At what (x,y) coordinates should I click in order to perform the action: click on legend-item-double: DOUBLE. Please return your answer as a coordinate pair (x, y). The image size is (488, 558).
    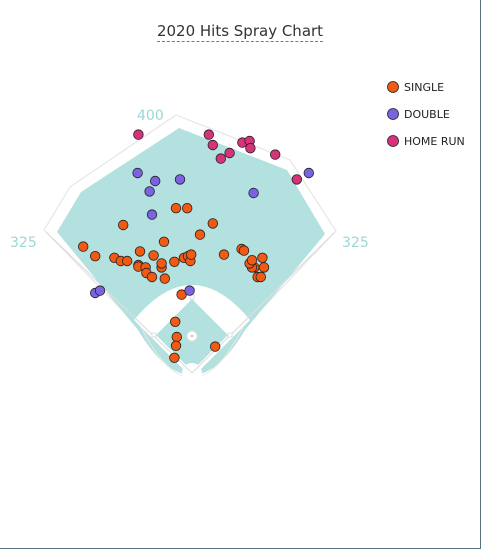
    Looking at the image, I should click on (418, 114).